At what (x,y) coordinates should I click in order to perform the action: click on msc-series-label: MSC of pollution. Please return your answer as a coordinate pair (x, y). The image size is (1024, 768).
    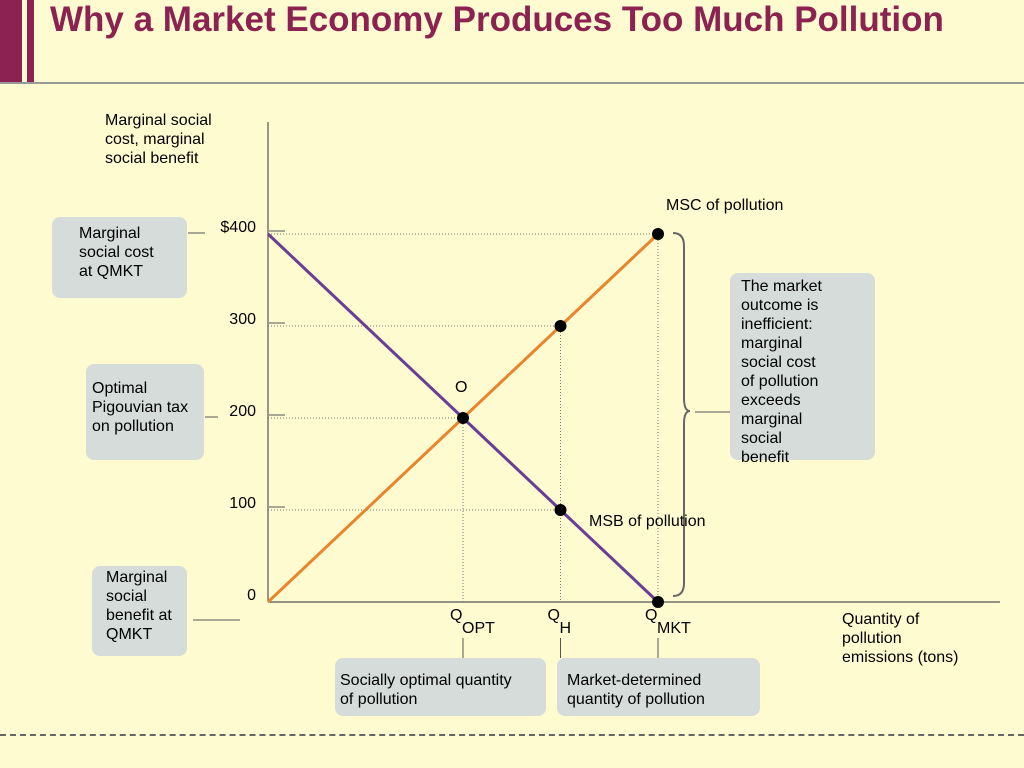
    Looking at the image, I should click on (725, 205).